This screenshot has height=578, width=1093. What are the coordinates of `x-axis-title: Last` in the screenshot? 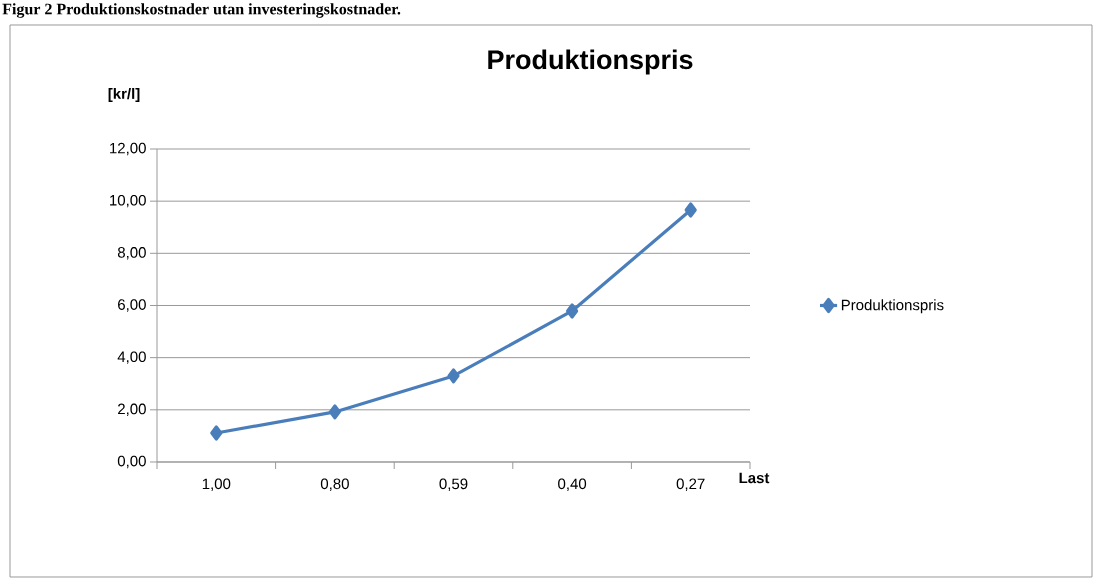 It's located at (754, 478).